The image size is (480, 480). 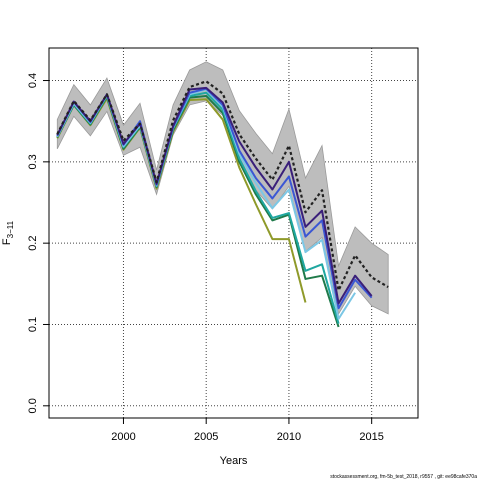 What do you see at coordinates (234, 461) in the screenshot?
I see `x-axis-label: Years` at bounding box center [234, 461].